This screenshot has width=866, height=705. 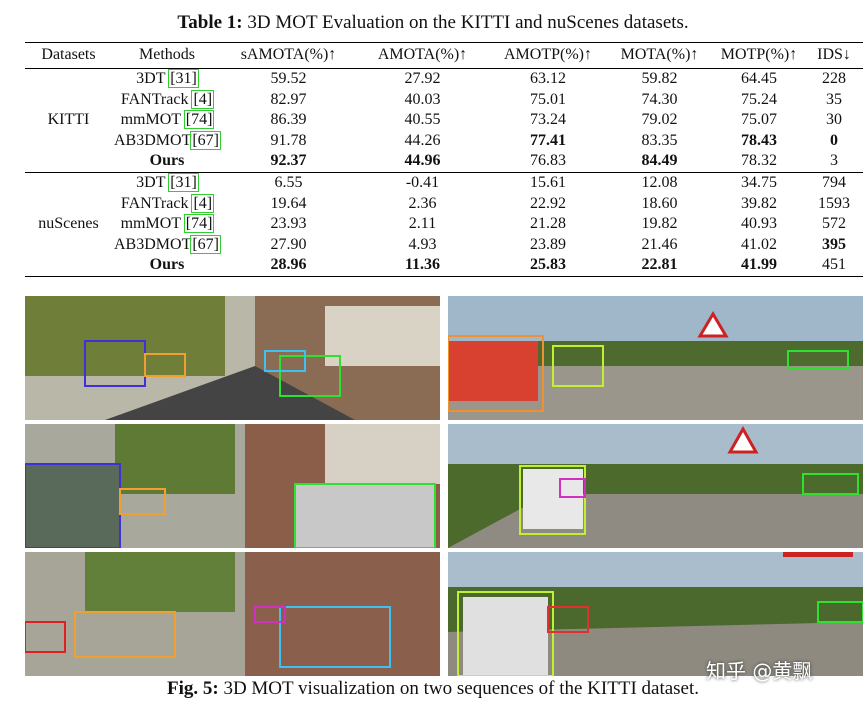 I want to click on column-header: sAMOTA(%)↑, so click(x=288, y=55).